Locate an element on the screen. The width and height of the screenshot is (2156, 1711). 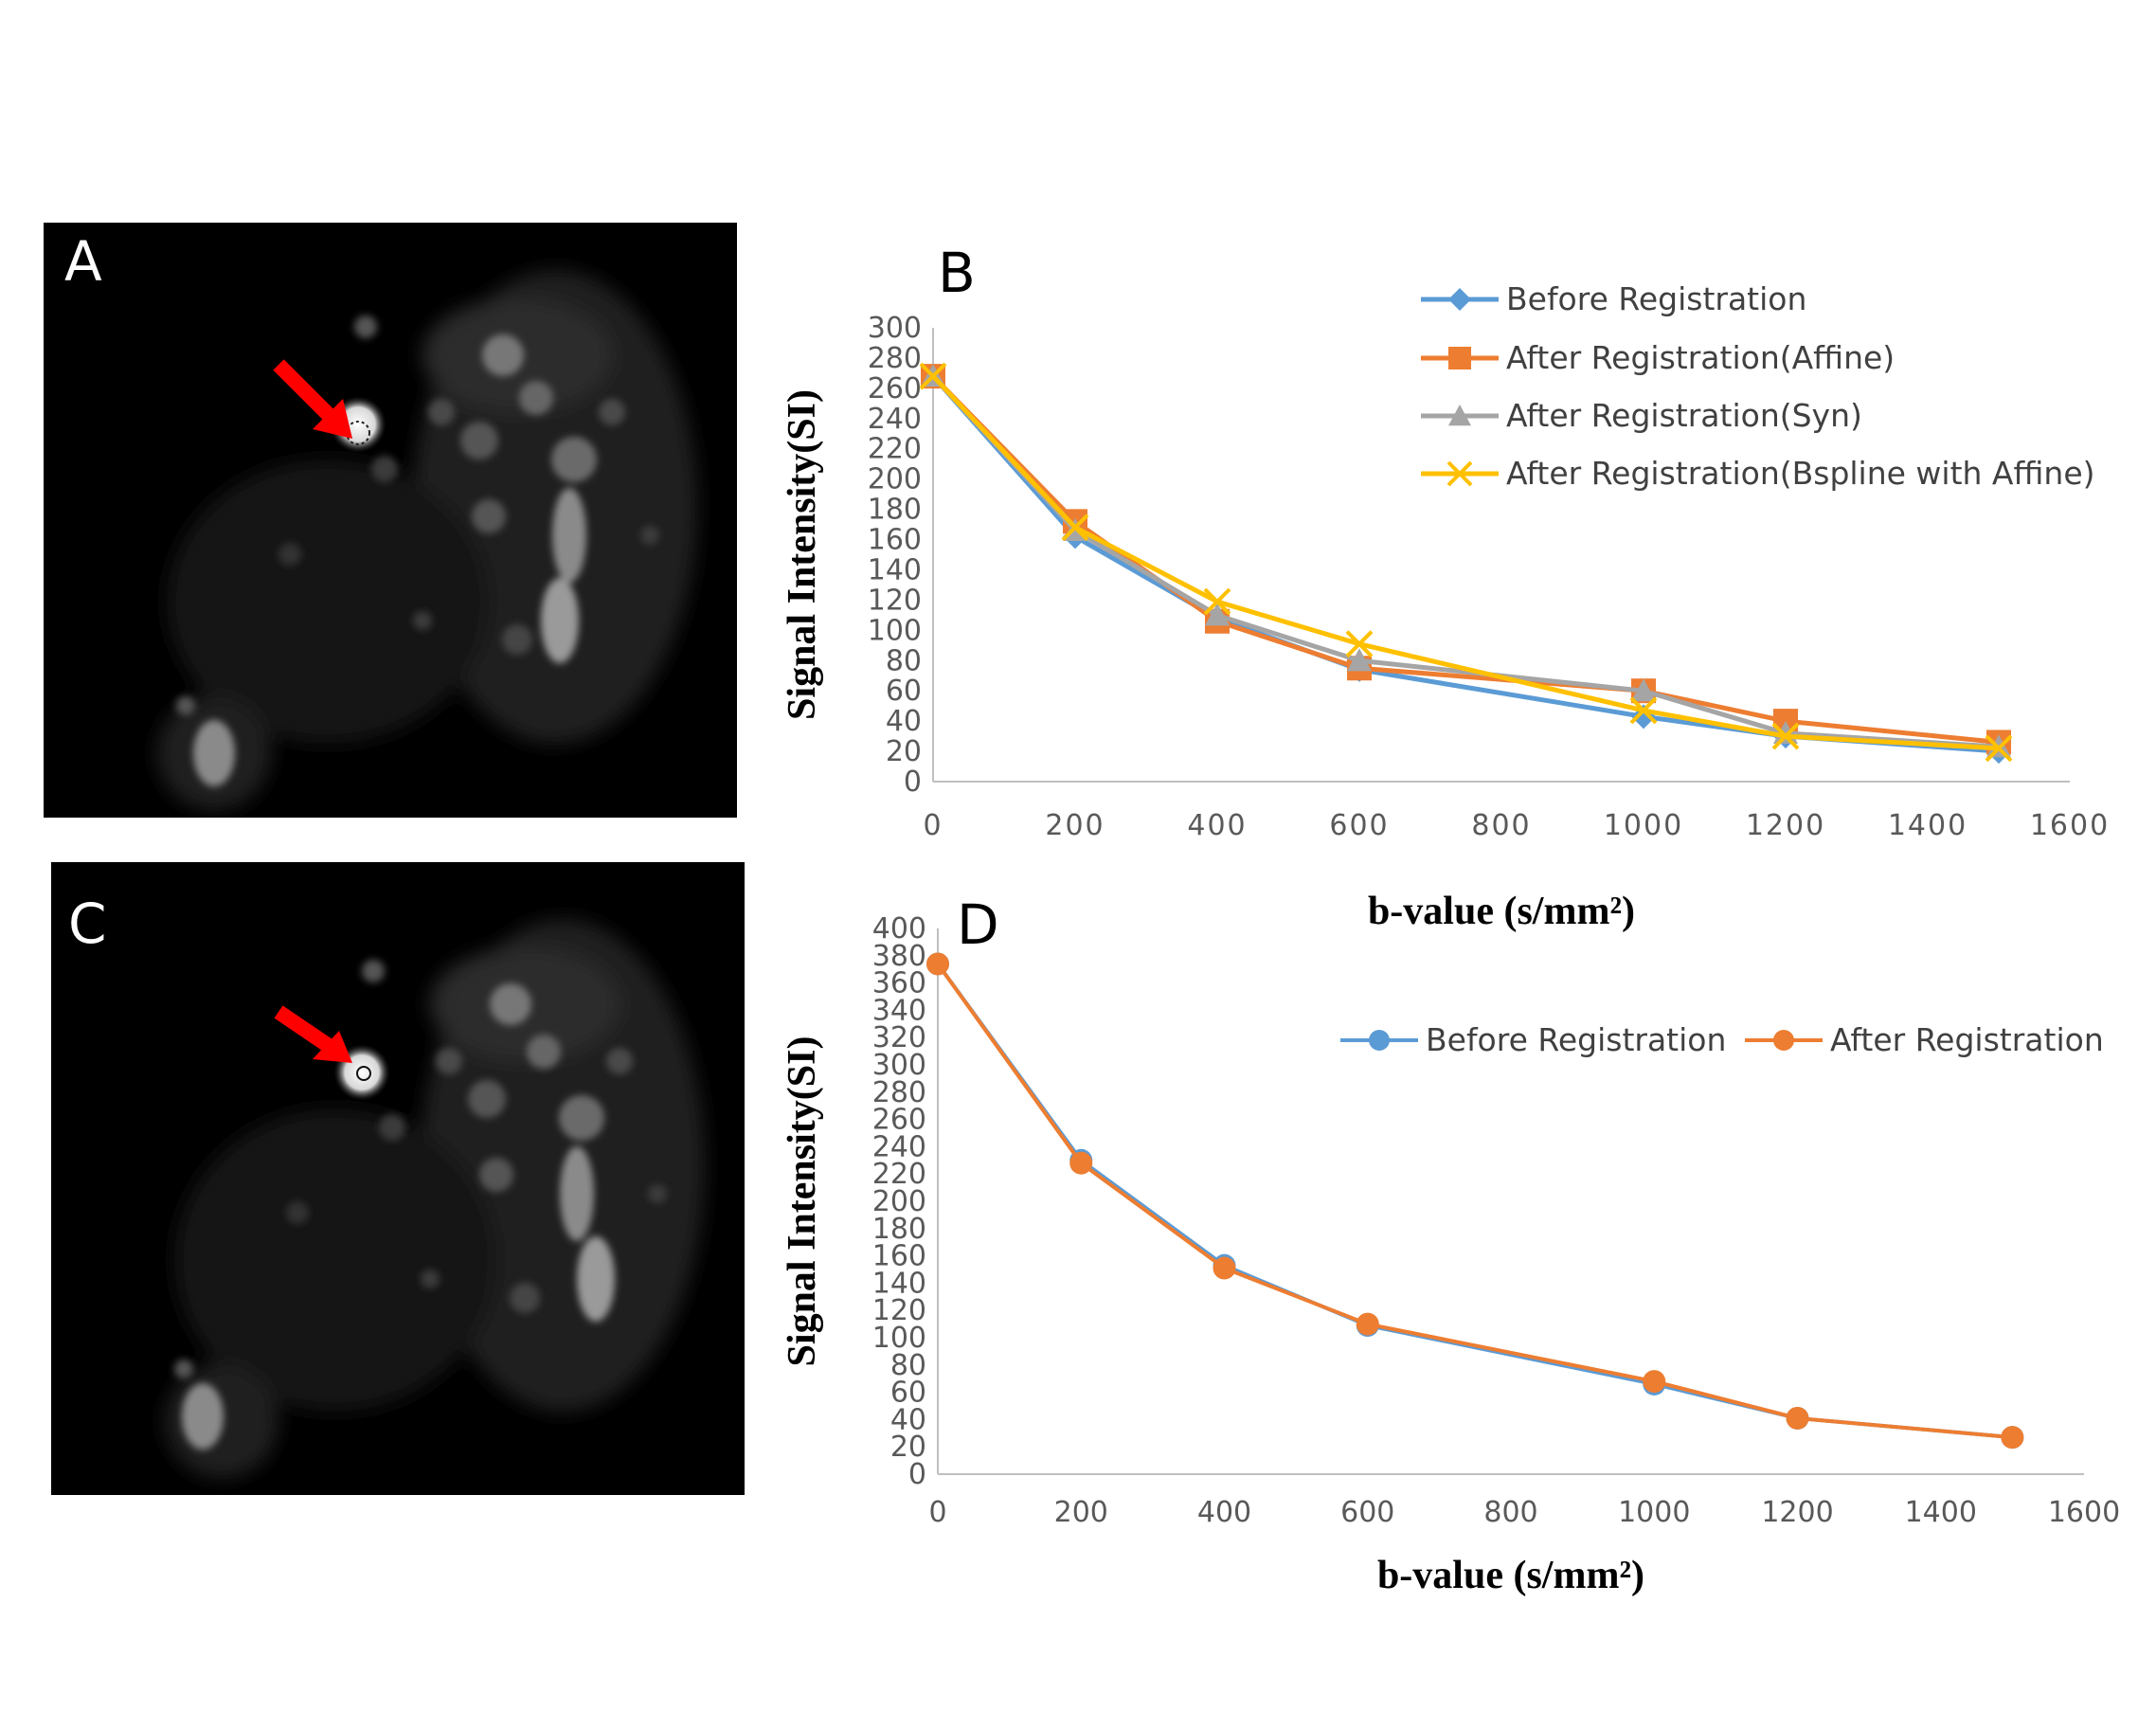
y-tick-label: 360 is located at coordinates (899, 983).